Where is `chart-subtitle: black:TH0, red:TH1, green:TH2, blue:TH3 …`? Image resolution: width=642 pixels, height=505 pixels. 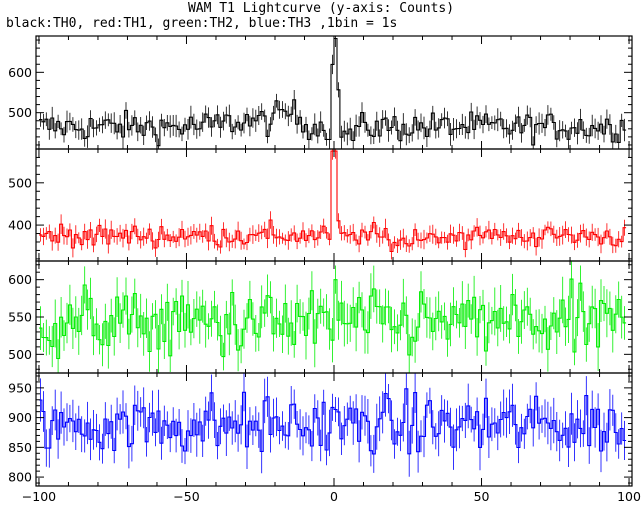 chart-subtitle: black:TH0, red:TH1, green:TH2, blue:TH3 … is located at coordinates (202, 23).